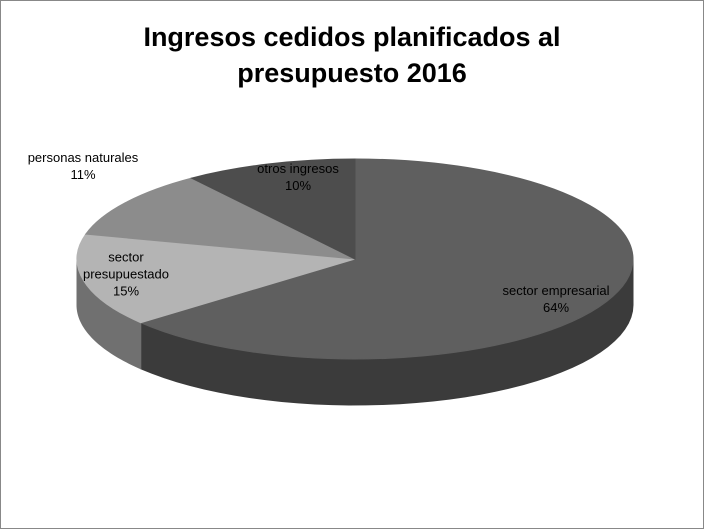 The width and height of the screenshot is (704, 529). Describe the element at coordinates (83, 157) in the screenshot. I see `category-label: personas naturales` at that location.